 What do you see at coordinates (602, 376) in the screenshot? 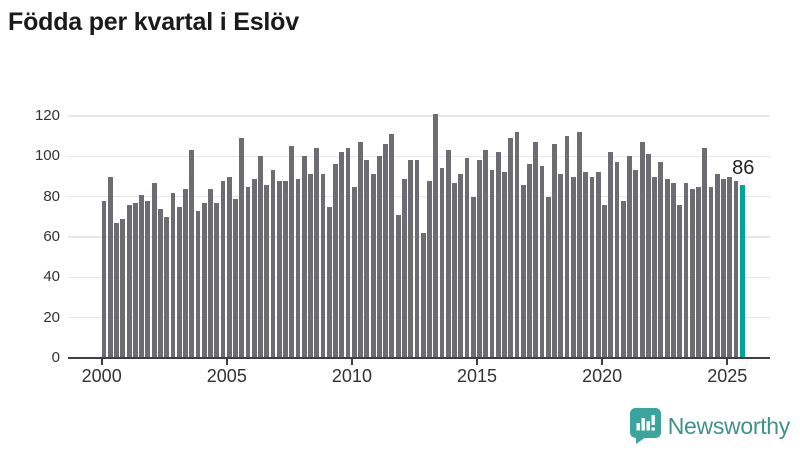
I see `x-tick-label: 2020` at bounding box center [602, 376].